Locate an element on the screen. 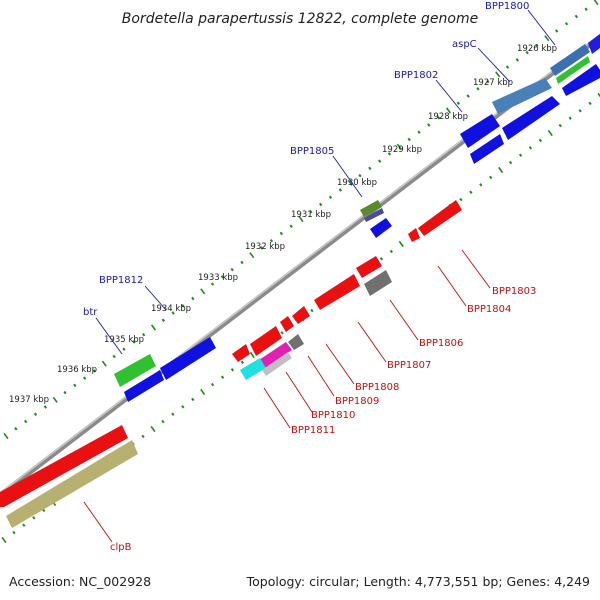  gene-label: BPP1812 is located at coordinates (121, 280).